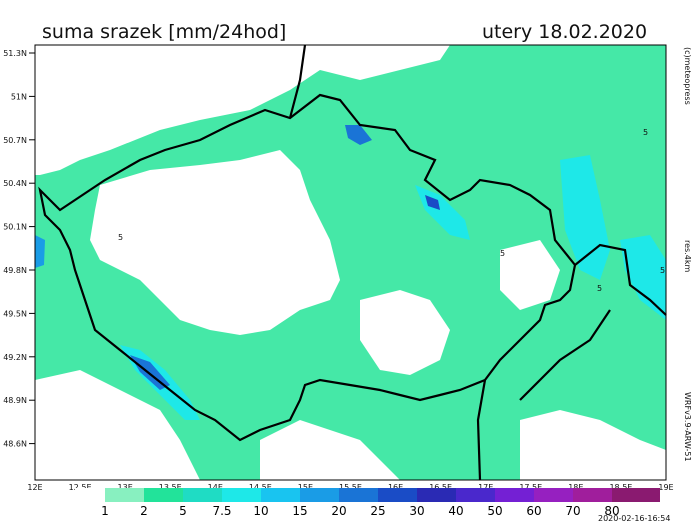 The width and height of the screenshot is (700, 525). What do you see at coordinates (15, 183) in the screenshot?
I see `lat-label: 50.4N` at bounding box center [15, 183].